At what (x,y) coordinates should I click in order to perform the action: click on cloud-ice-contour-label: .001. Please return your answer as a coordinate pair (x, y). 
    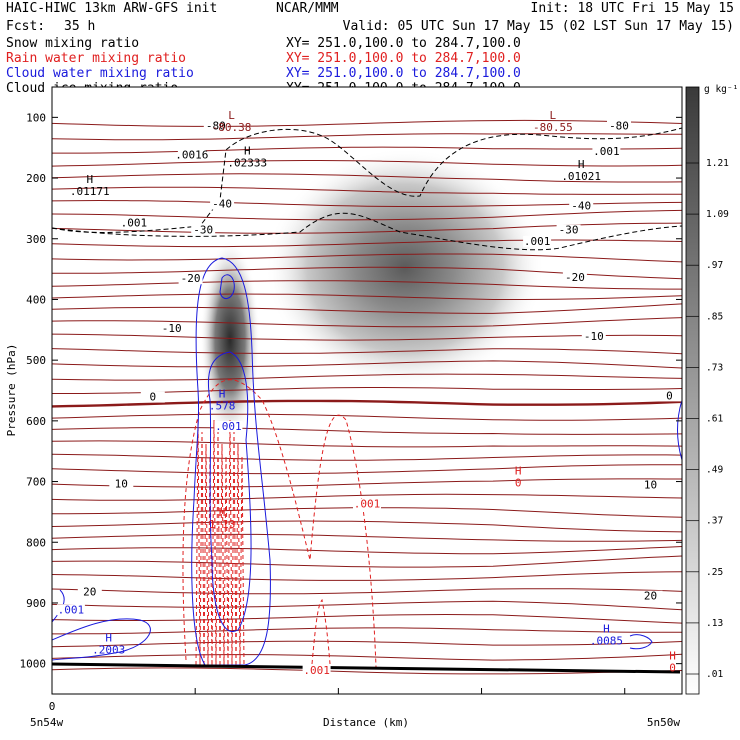
    Looking at the image, I should click on (606, 151).